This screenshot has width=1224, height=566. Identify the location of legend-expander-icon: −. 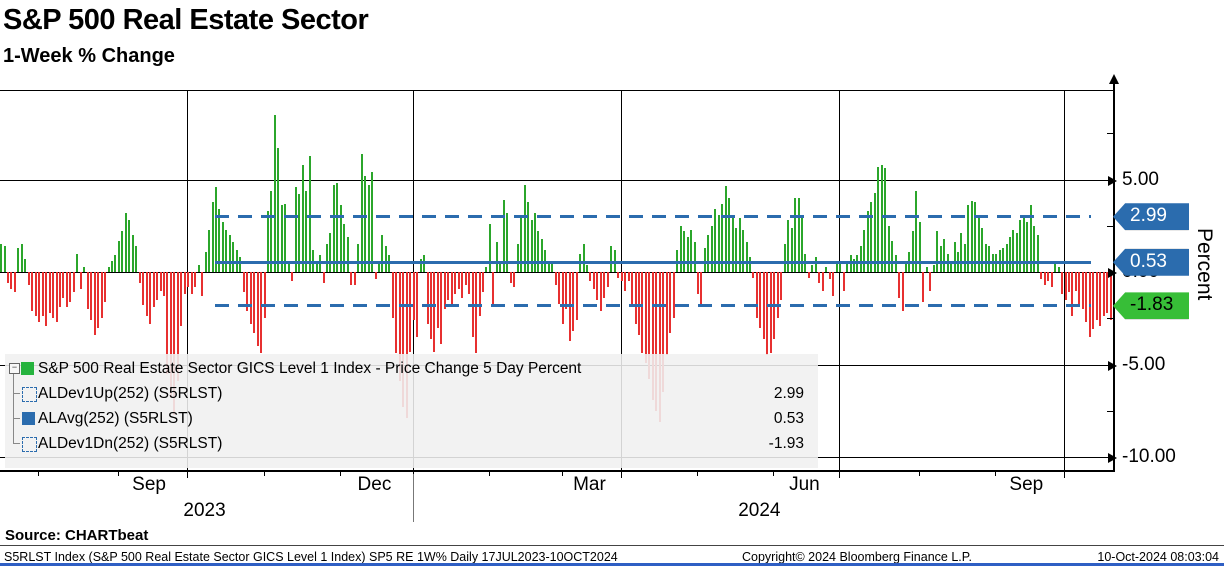
(14, 368).